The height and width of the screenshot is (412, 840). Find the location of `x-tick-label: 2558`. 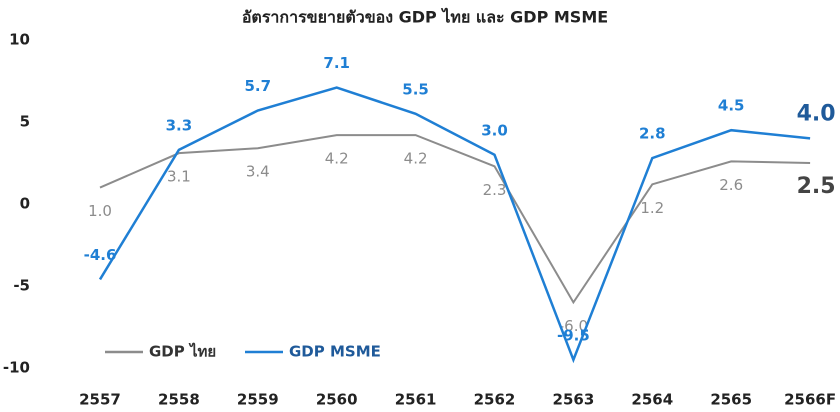

x-tick-label: 2558 is located at coordinates (179, 400).